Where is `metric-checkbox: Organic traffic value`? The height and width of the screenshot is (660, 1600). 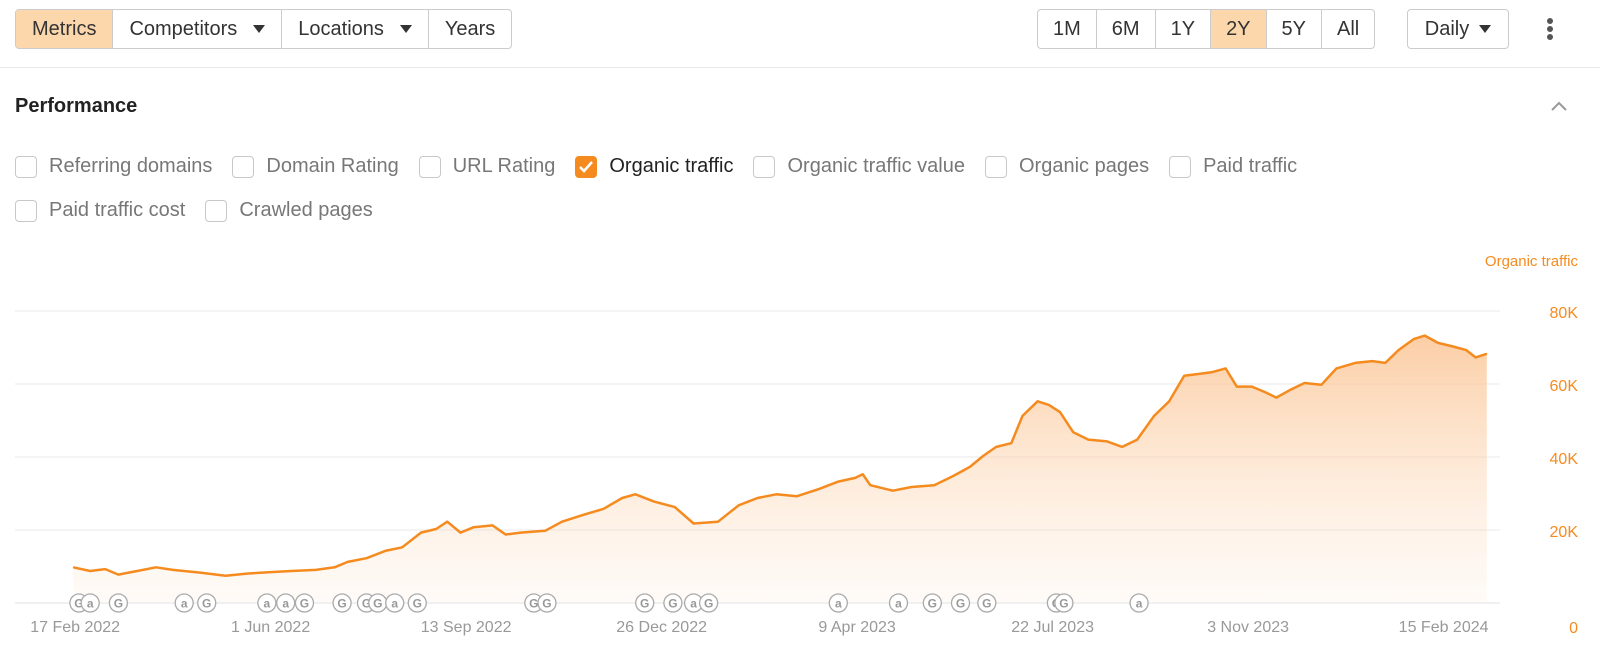
metric-checkbox: Organic traffic value is located at coordinates (859, 166).